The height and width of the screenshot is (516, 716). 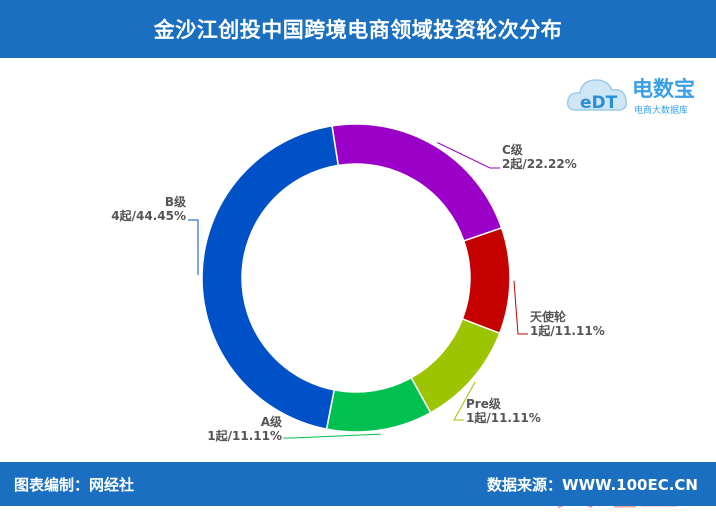 I want to click on slice-name-label: C级, so click(x=512, y=149).